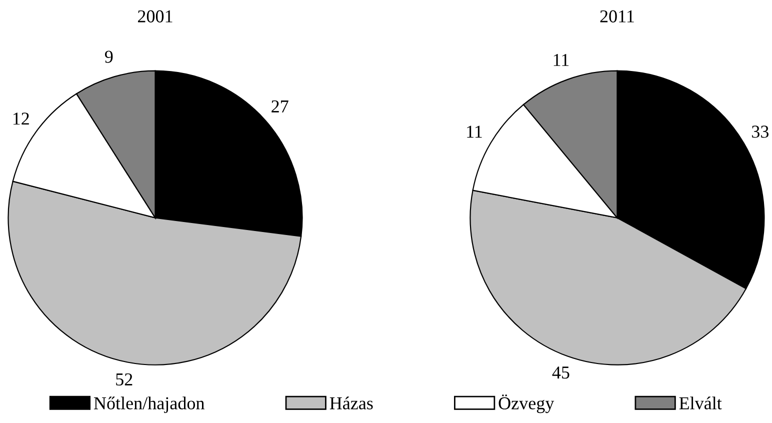 This screenshot has width=772, height=423. Describe the element at coordinates (561, 372) in the screenshot. I see `data-label: 45` at that location.